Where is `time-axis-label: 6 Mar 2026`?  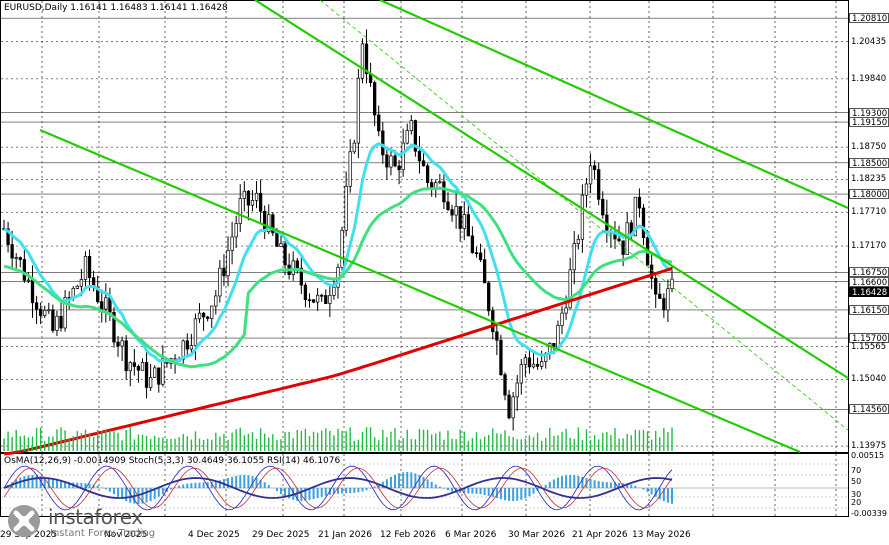
time-axis-label: 6 Mar 2026 is located at coordinates (471, 535).